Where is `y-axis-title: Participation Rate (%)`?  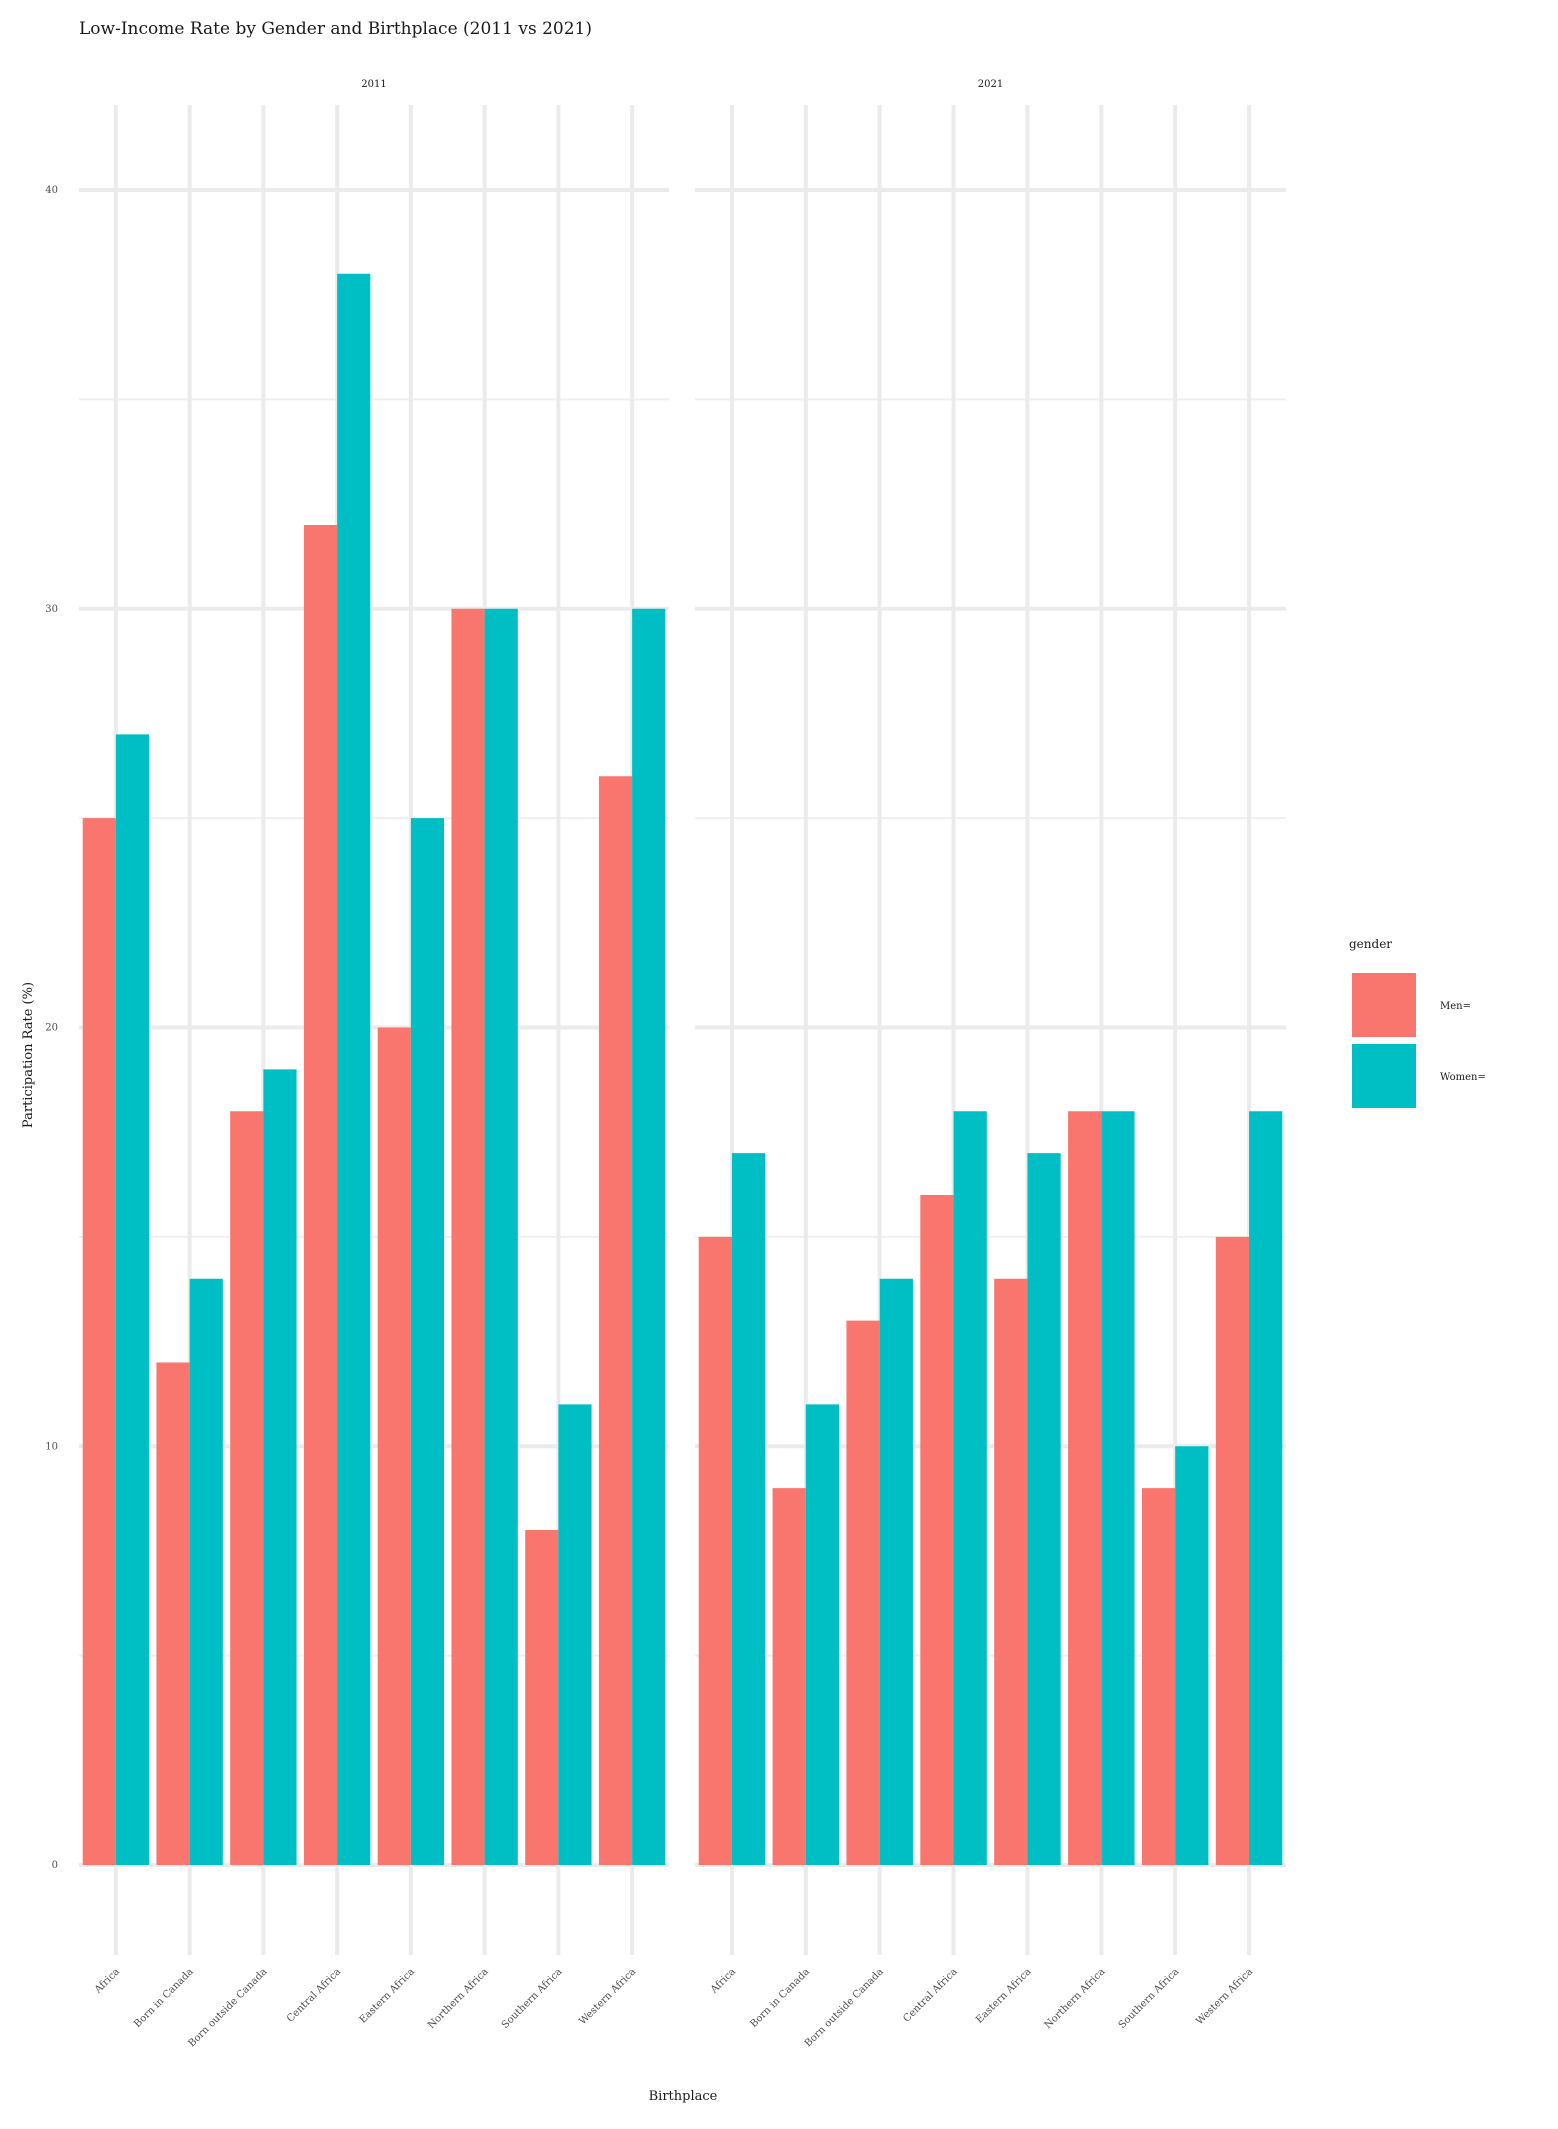 y-axis-title: Participation Rate (%) is located at coordinates (28, 1055).